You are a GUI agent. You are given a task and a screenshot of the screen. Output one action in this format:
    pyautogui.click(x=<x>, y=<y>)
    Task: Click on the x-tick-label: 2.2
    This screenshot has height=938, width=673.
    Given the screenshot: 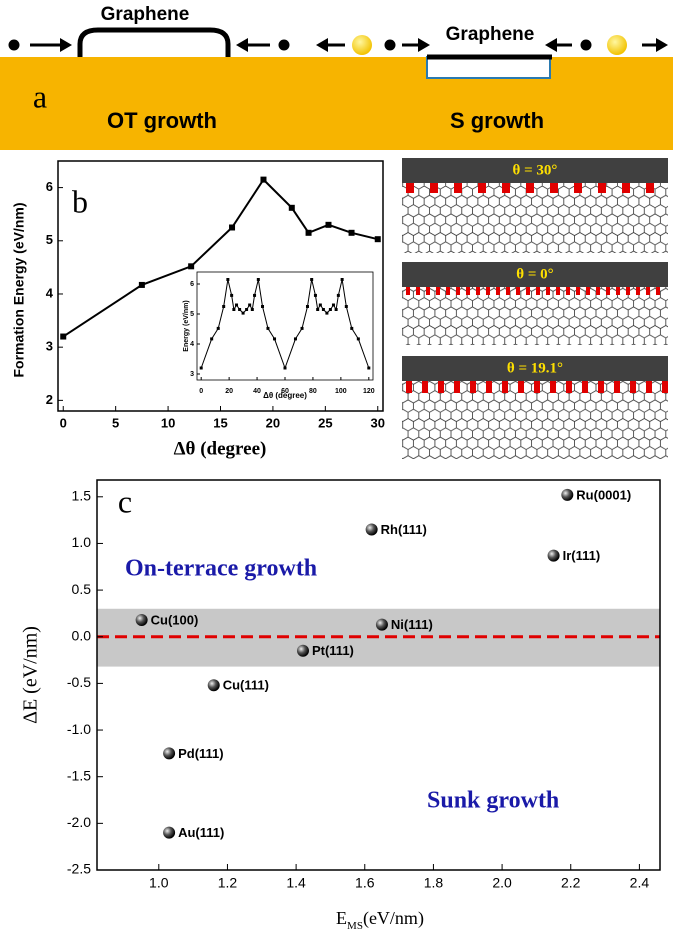 What is the action you would take?
    pyautogui.click(x=571, y=883)
    